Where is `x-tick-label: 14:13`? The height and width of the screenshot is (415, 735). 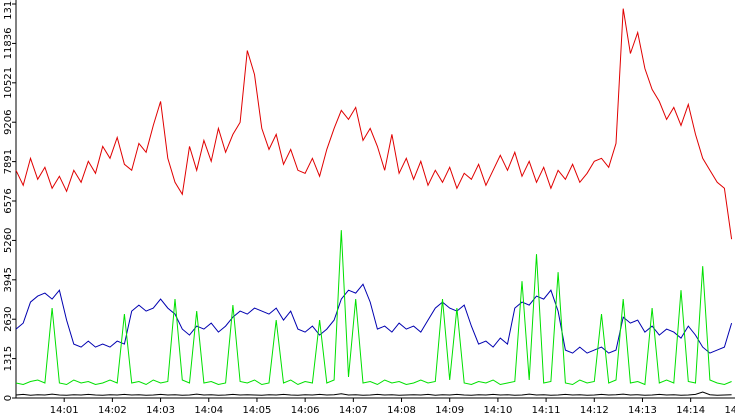 x-tick-label: 14:13 is located at coordinates (642, 410).